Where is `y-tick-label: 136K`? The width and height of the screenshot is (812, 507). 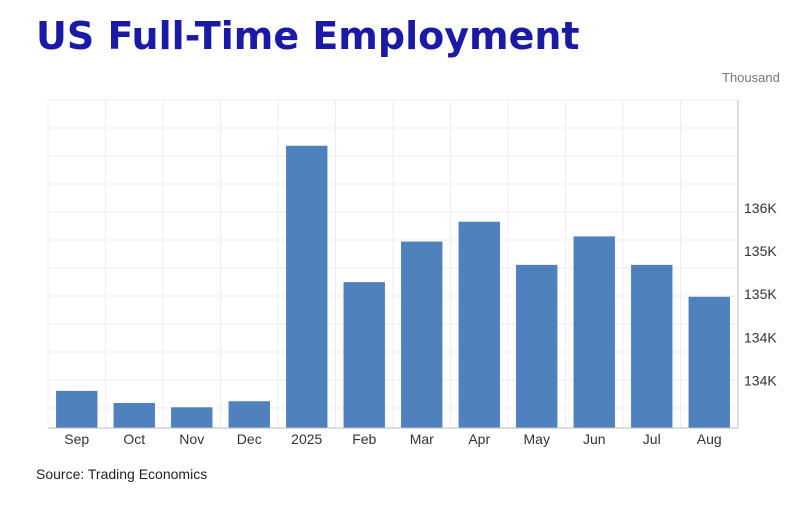 y-tick-label: 136K is located at coordinates (760, 208).